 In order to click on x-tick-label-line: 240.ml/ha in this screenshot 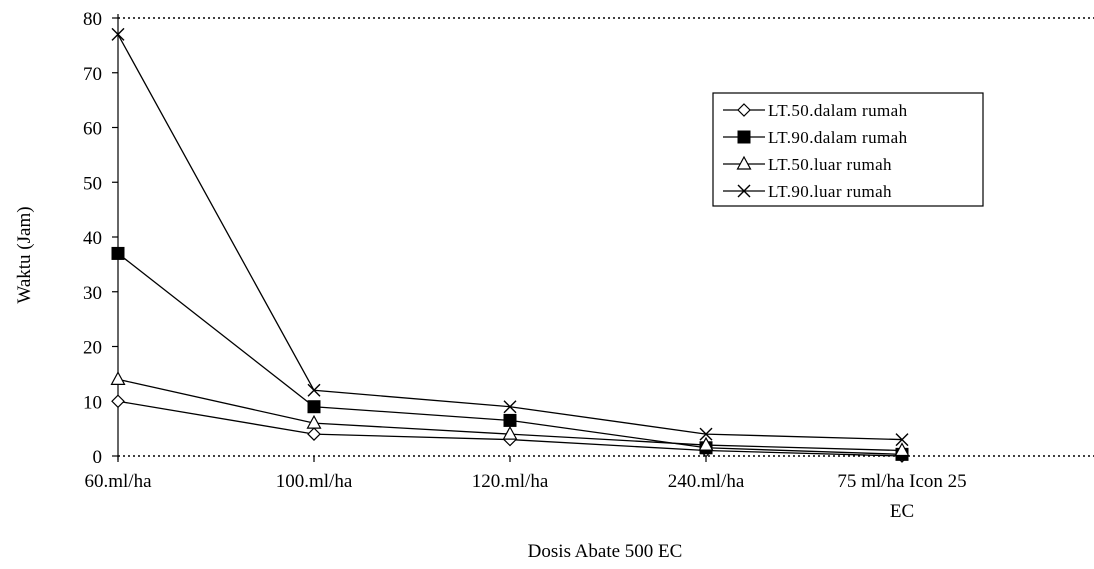, I will do `click(706, 481)`.